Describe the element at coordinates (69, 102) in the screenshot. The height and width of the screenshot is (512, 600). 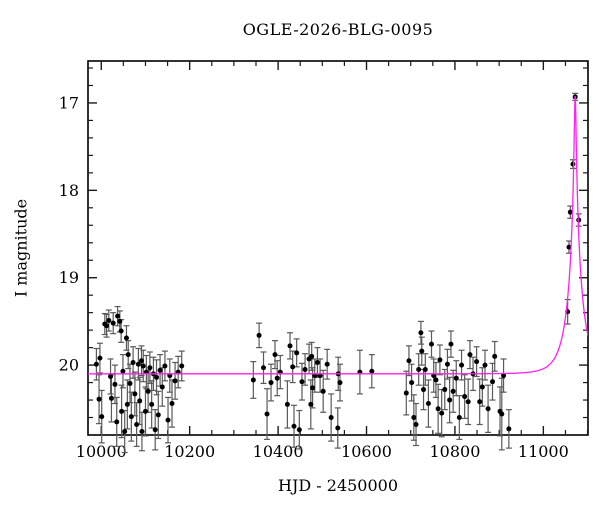
I see `y-tick-label: 17` at that location.